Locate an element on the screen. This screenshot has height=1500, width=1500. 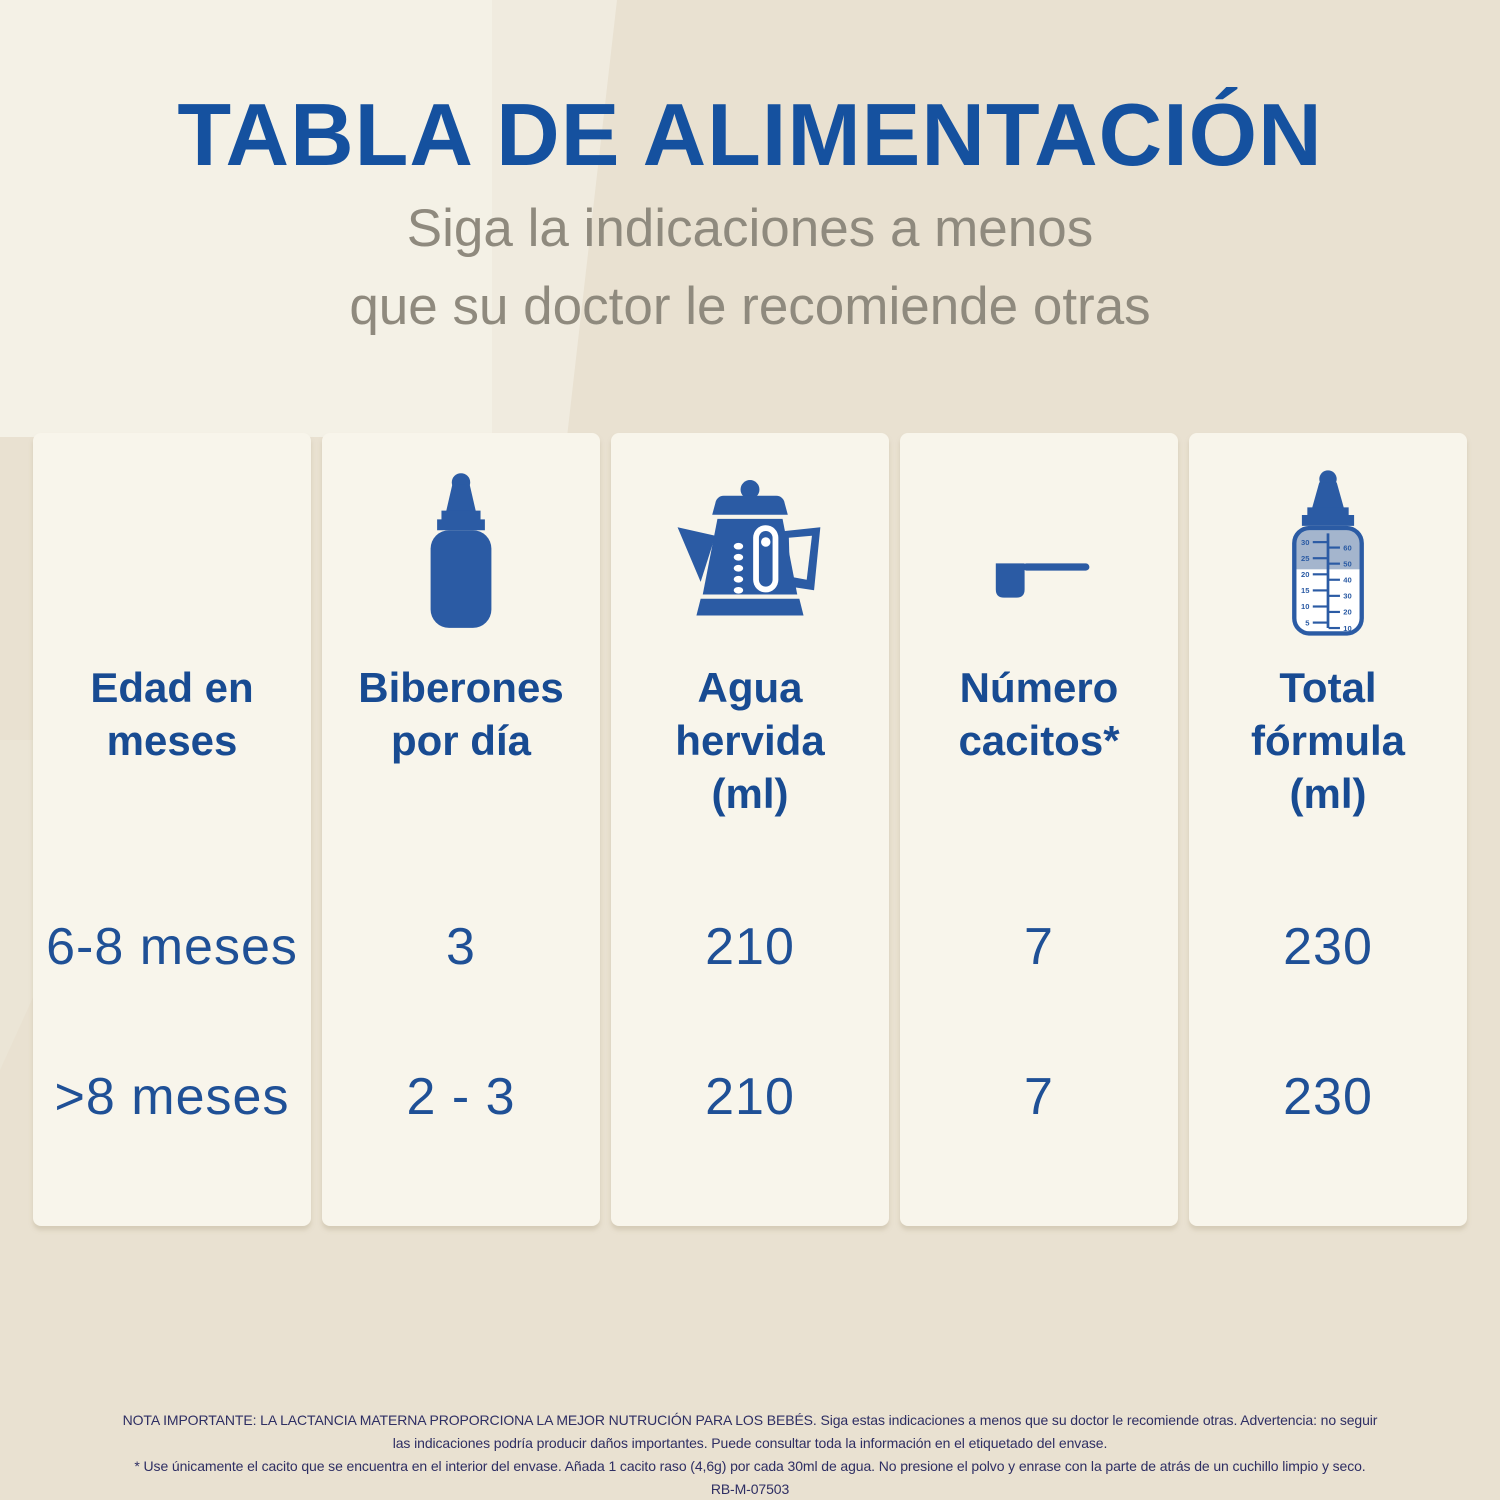
cell-total-row2: 230 is located at coordinates (1328, 1097).